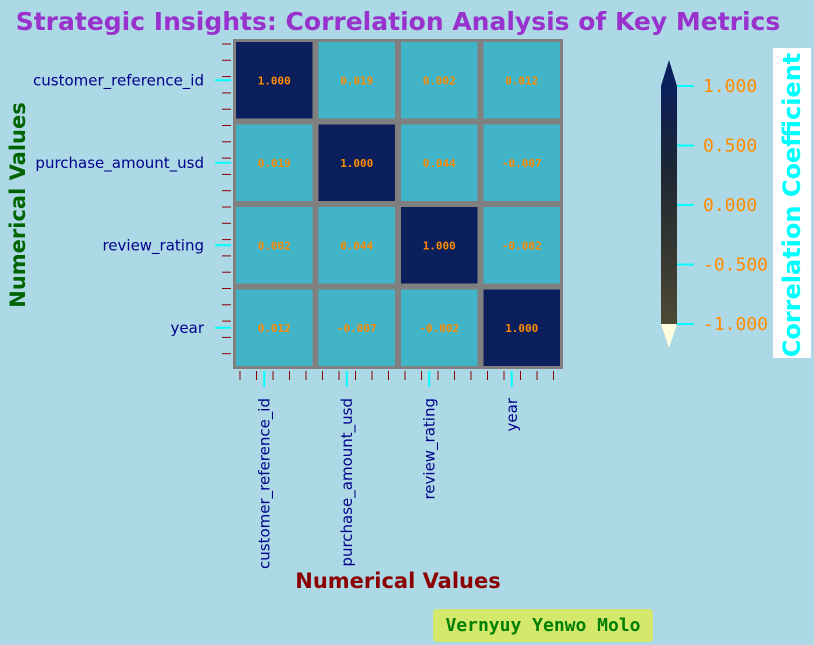  I want to click on y-tick-label: customer_reference_id, so click(118, 80).